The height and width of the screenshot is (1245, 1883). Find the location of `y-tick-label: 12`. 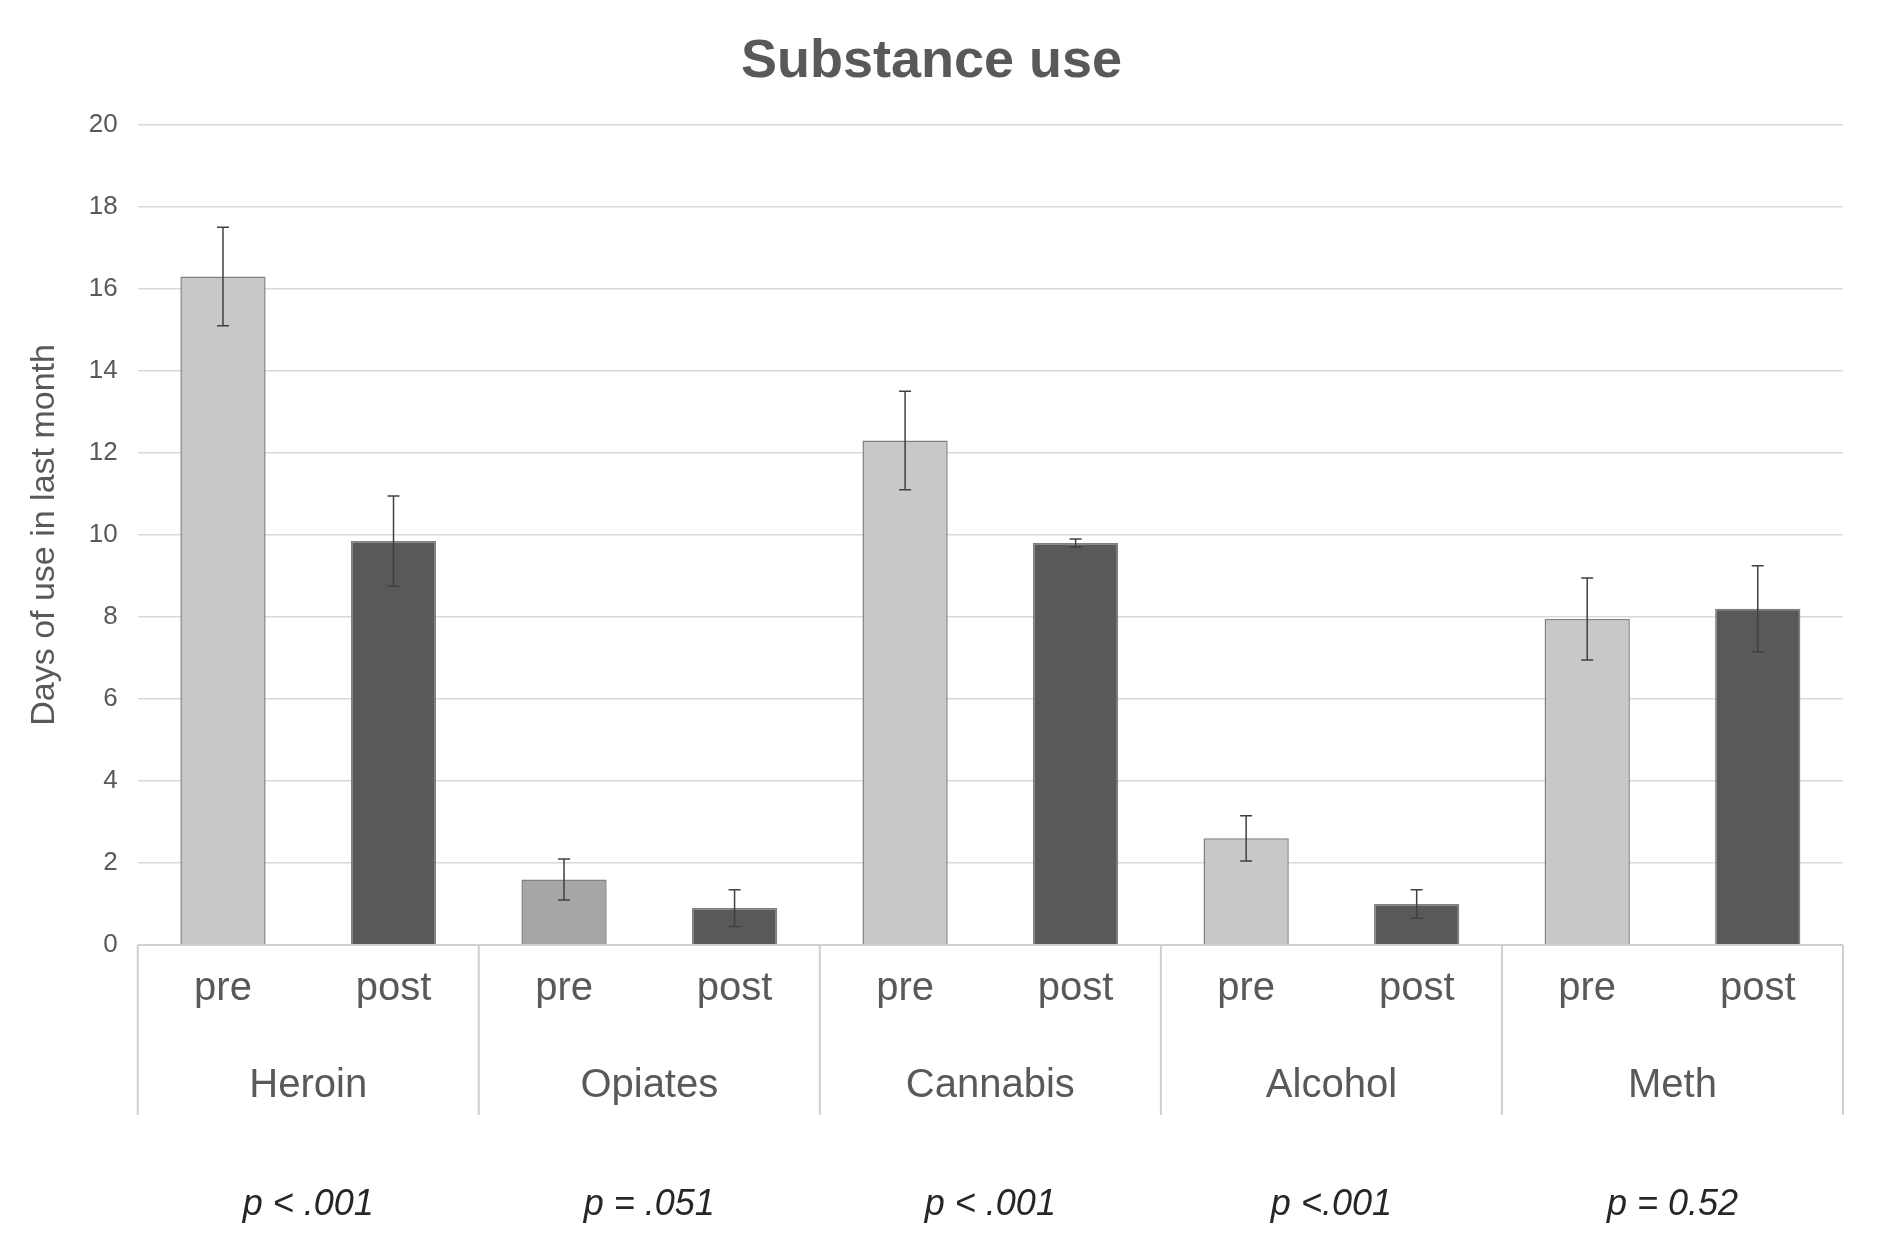

y-tick-label: 12 is located at coordinates (103, 451).